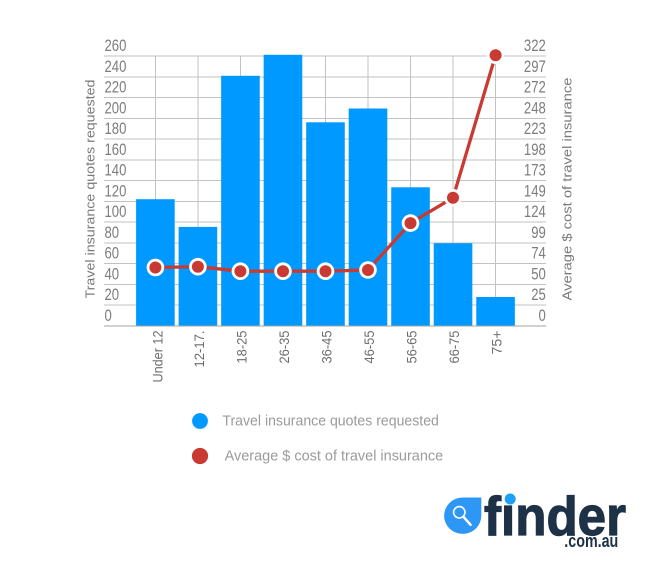 Image resolution: width=650 pixels, height=577 pixels. What do you see at coordinates (369, 346) in the screenshot?
I see `svg-text: 46-55` at bounding box center [369, 346].